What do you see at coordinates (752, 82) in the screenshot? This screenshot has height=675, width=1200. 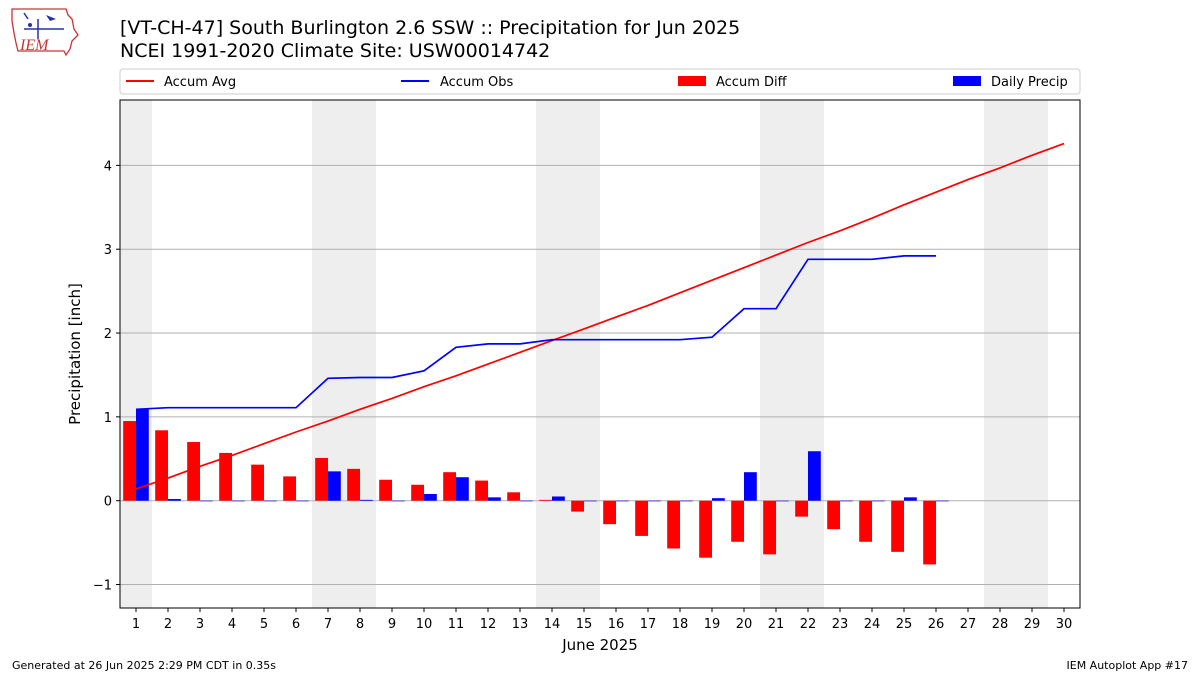 I see `legend-label: Accum Diff` at bounding box center [752, 82].